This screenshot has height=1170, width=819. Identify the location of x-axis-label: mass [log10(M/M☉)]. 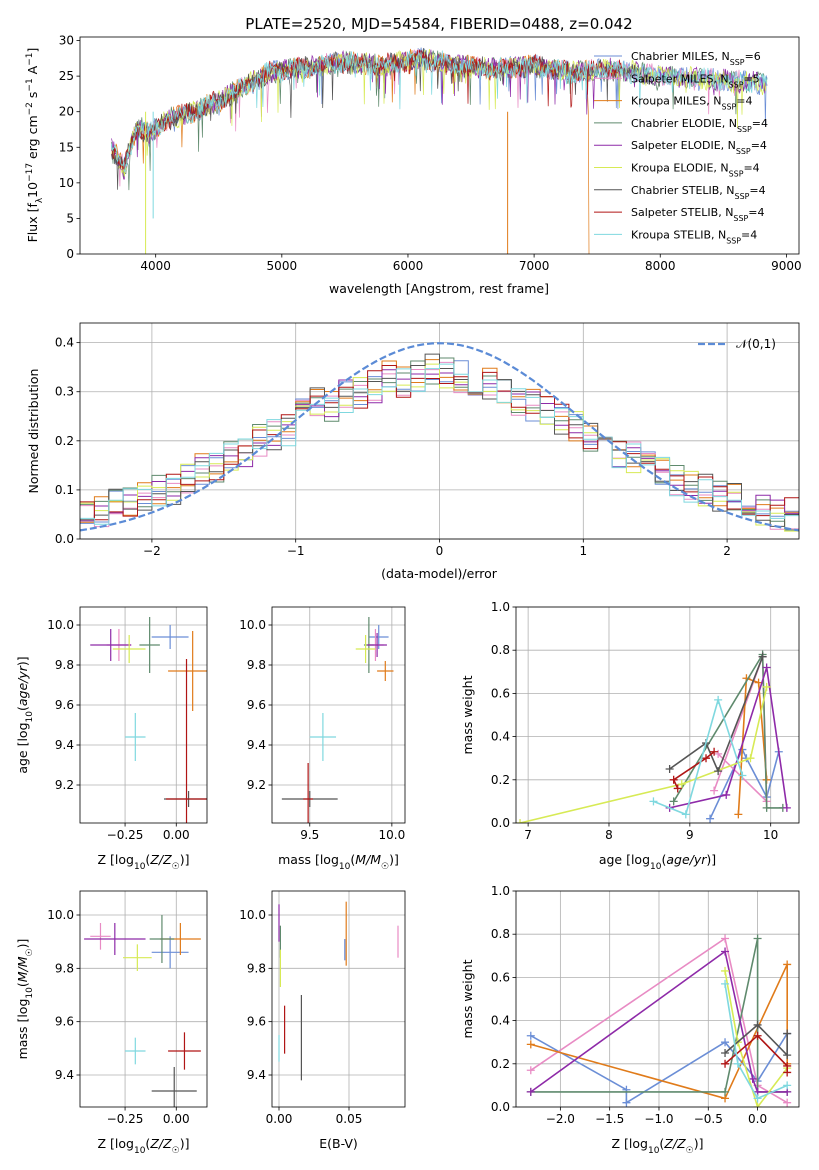
(338, 862).